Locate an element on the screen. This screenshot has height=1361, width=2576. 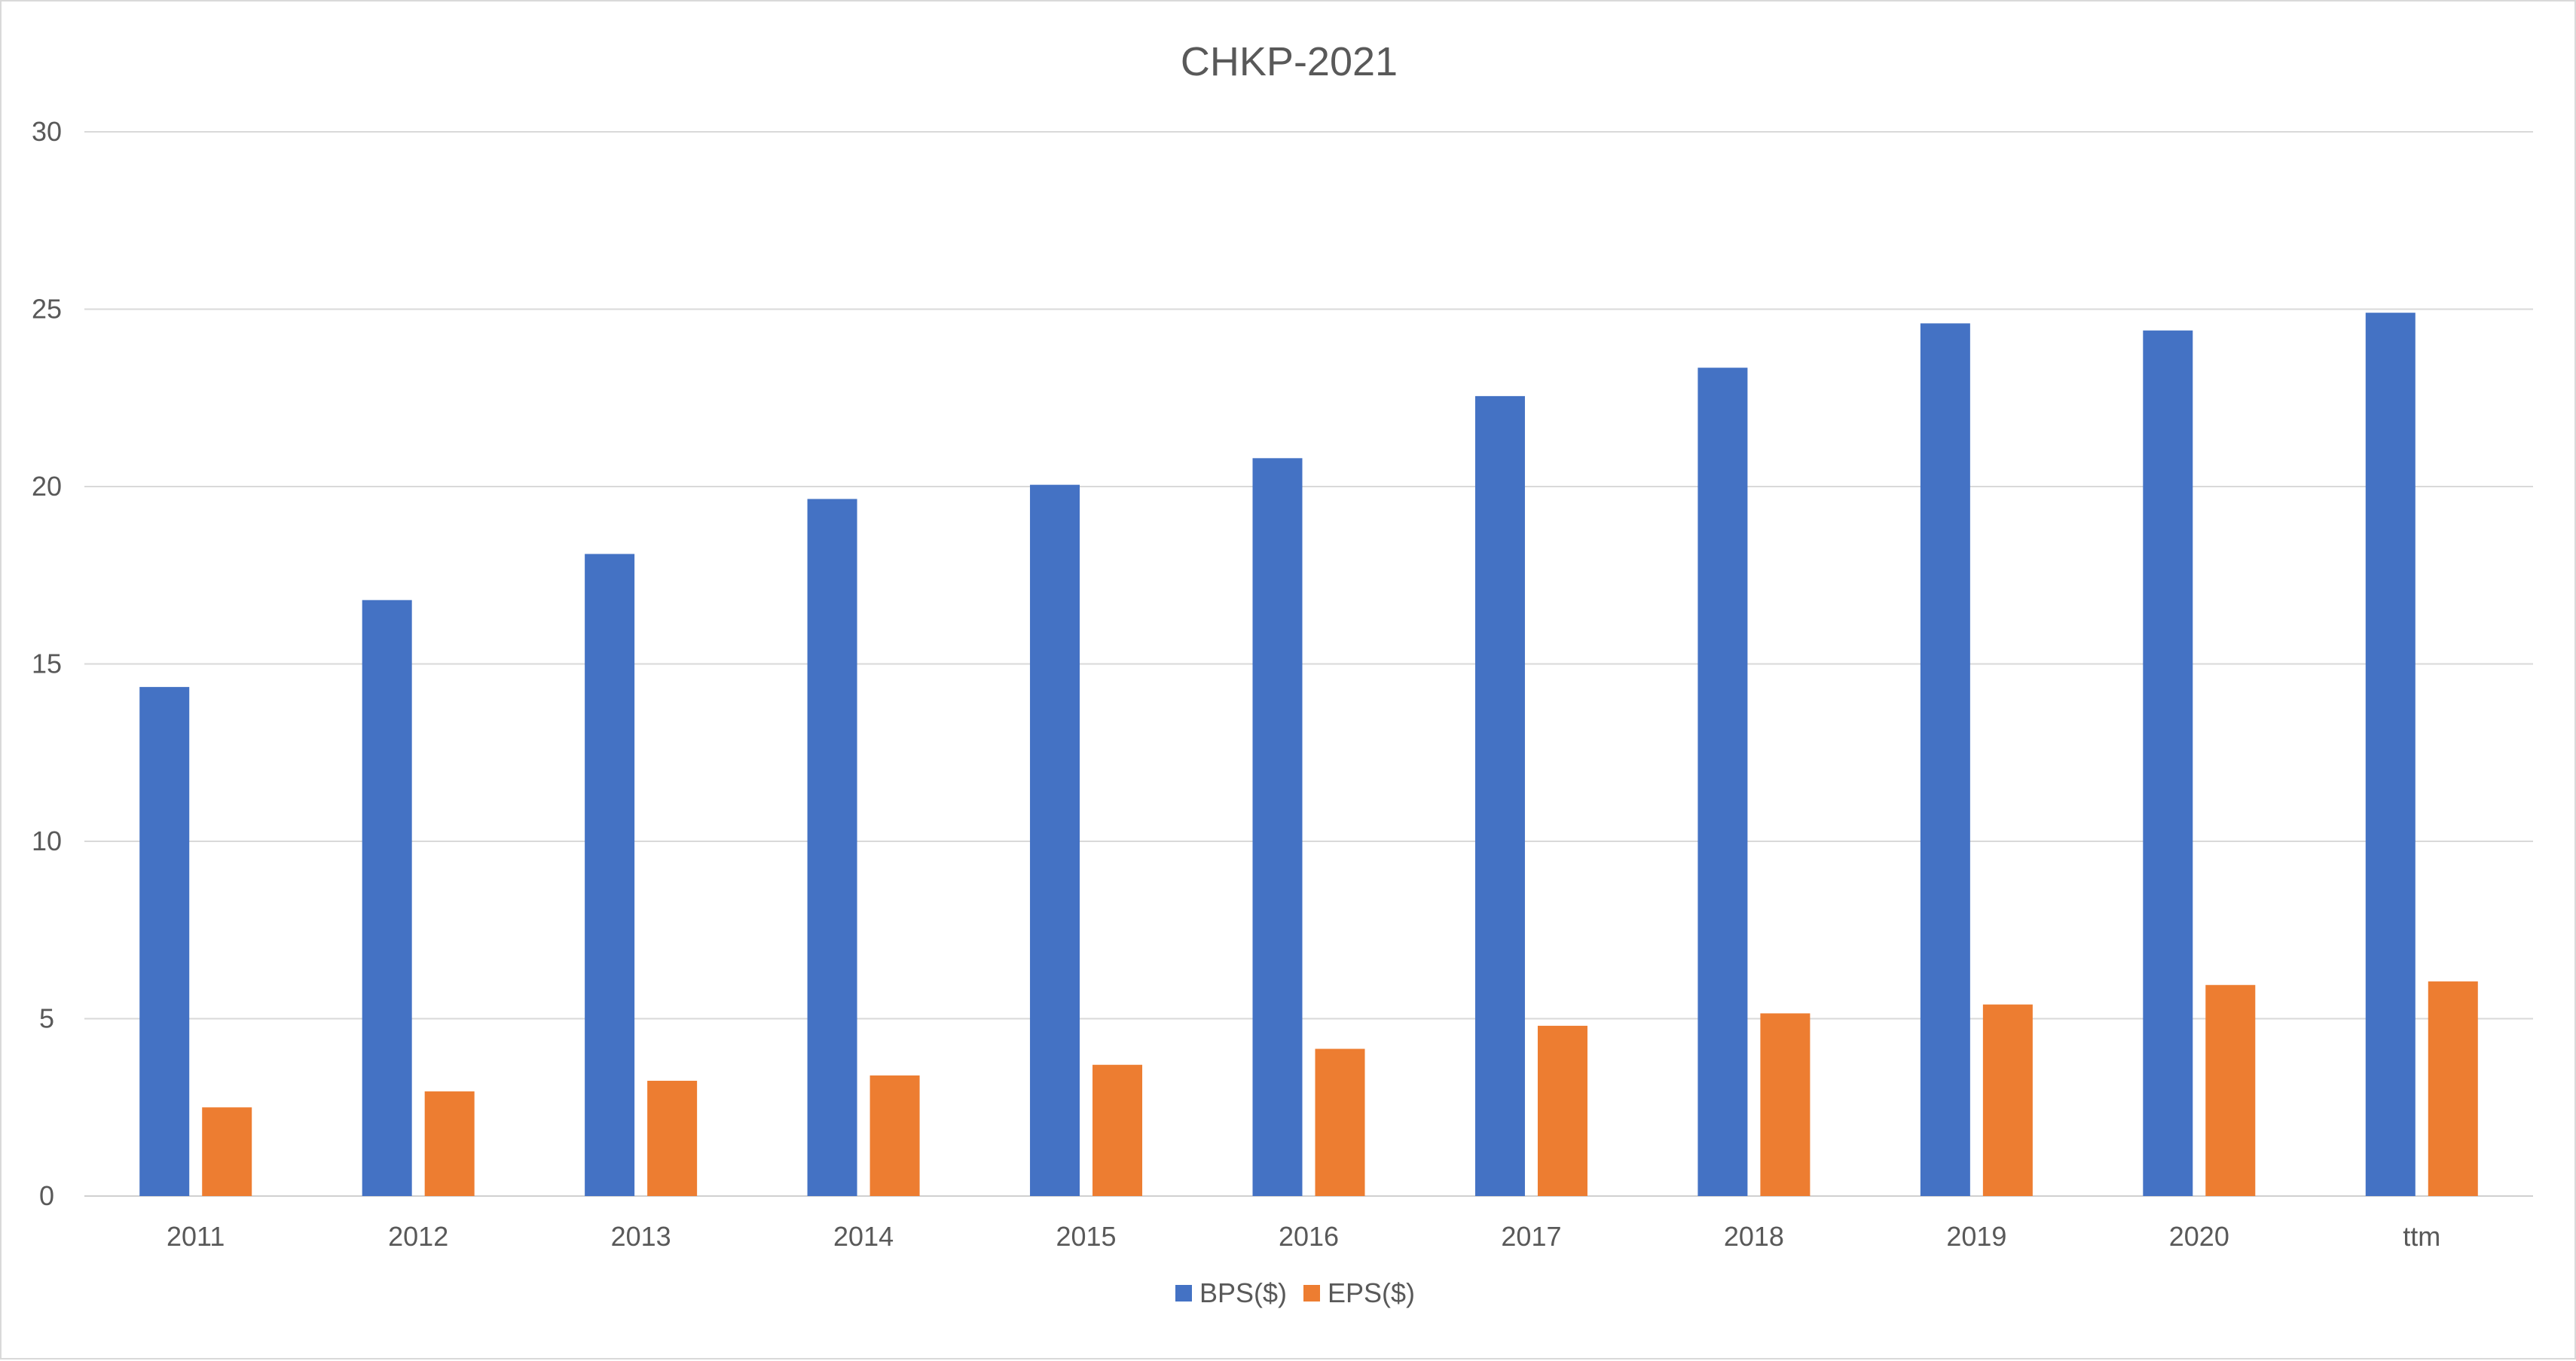
x-tick-label: 2011 is located at coordinates (196, 1236).